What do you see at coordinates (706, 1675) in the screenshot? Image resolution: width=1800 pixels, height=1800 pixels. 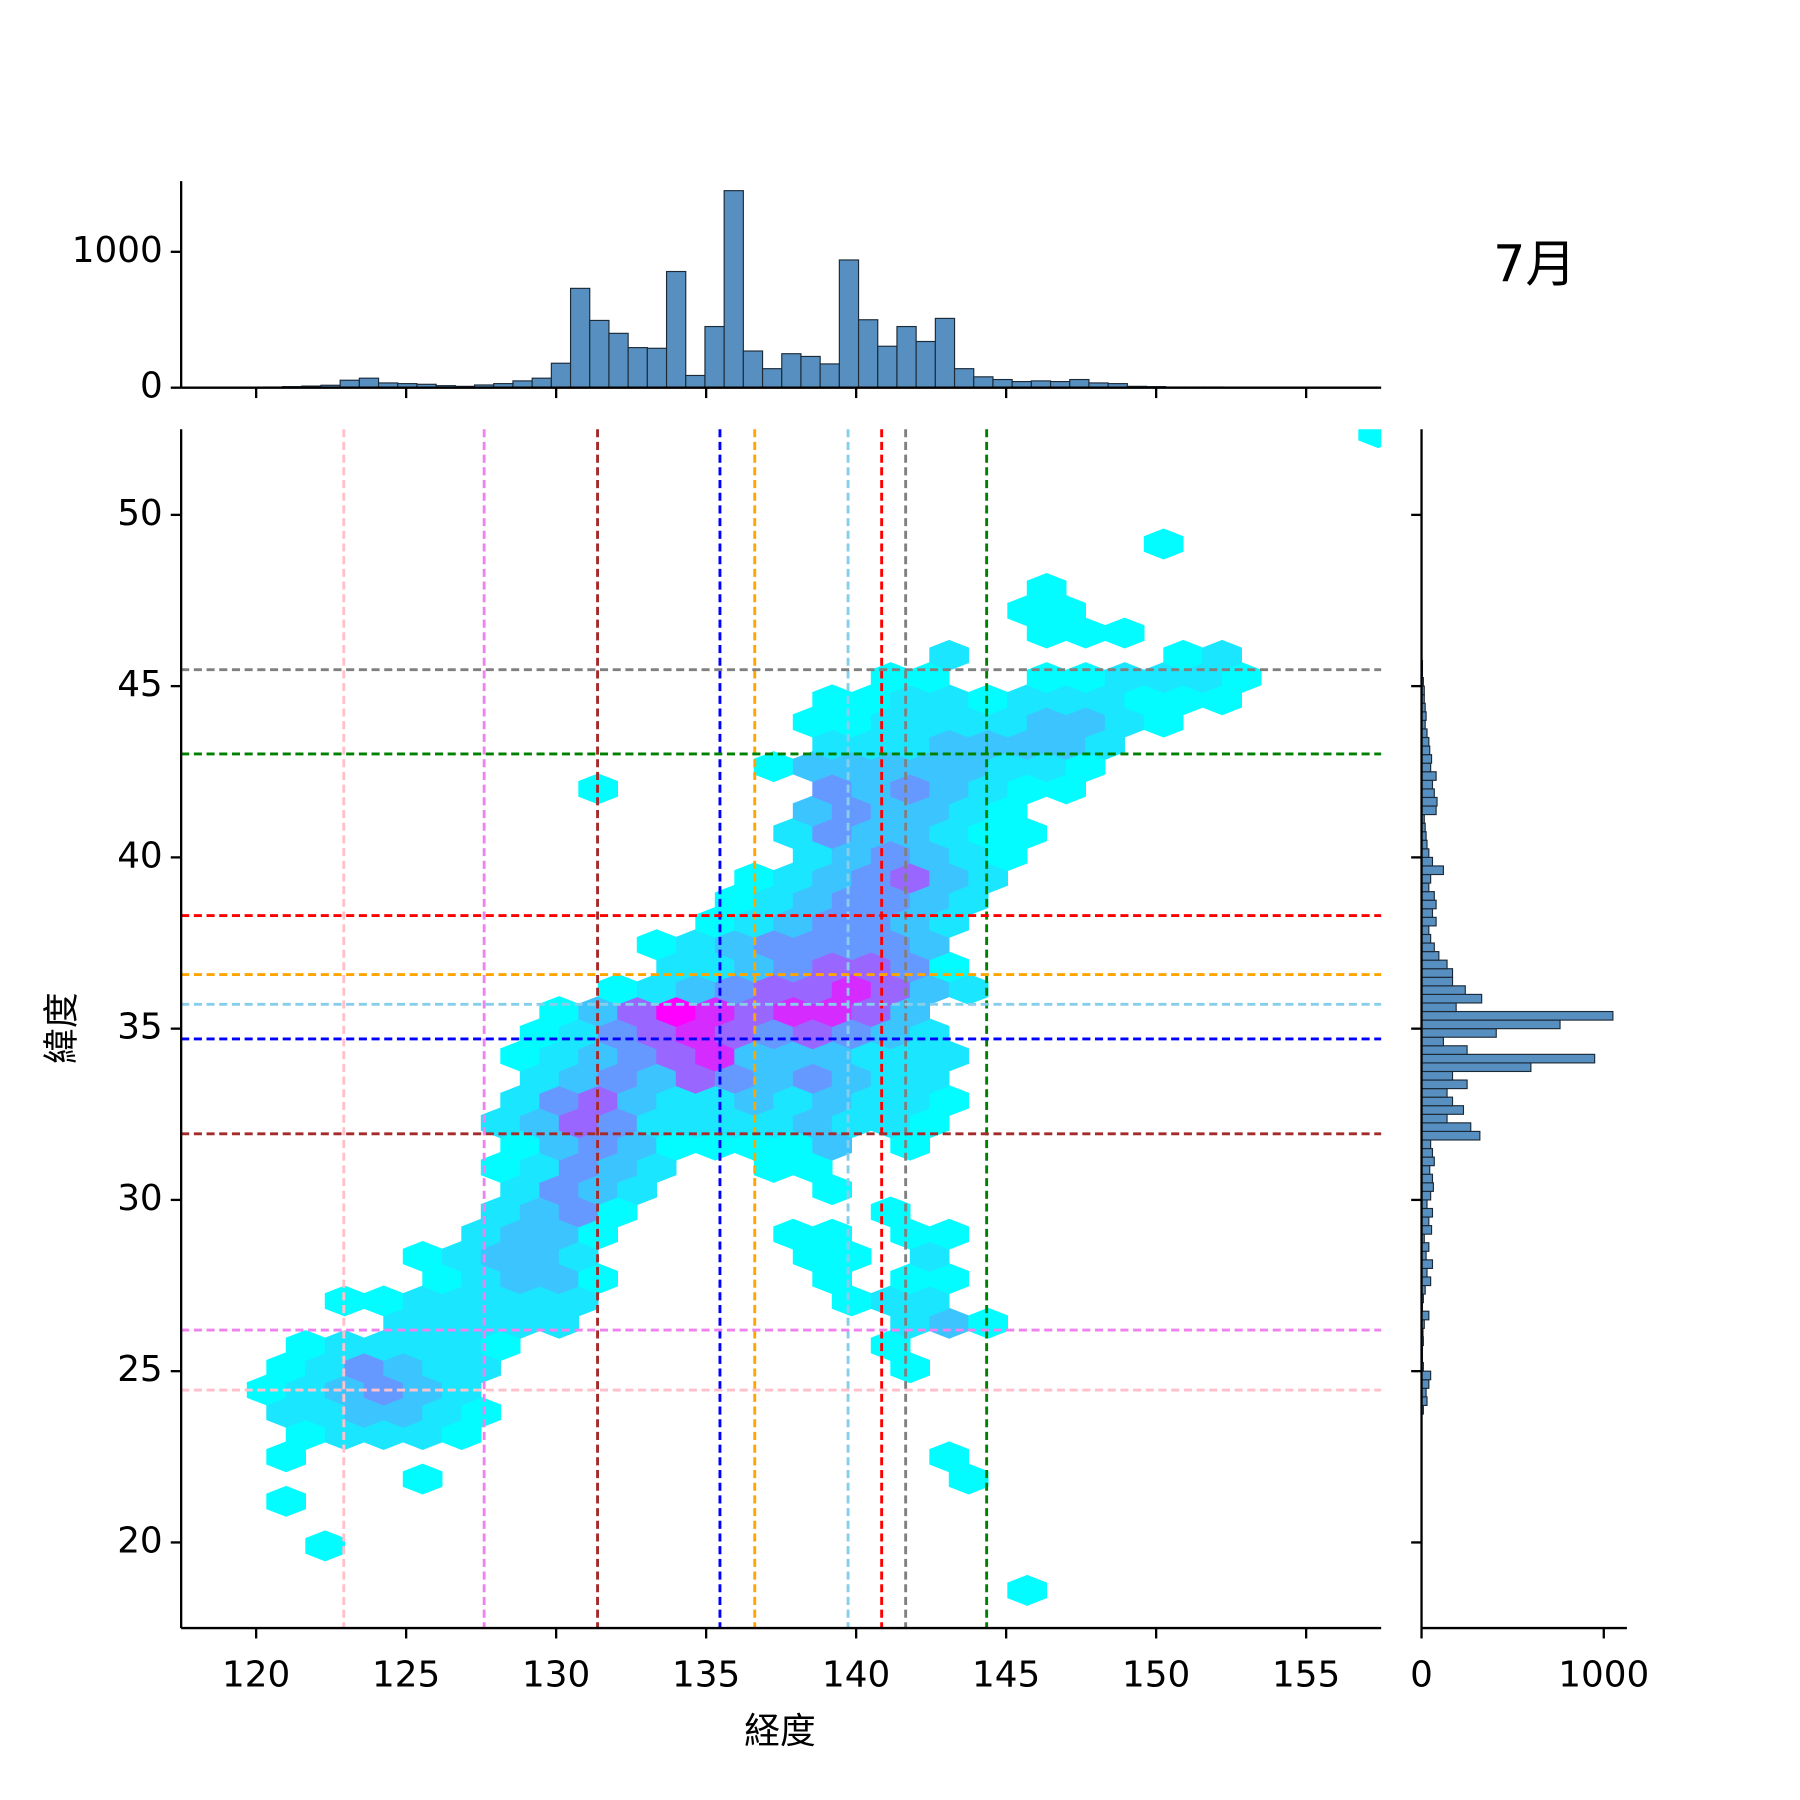 I see `x-tick-label: 135` at bounding box center [706, 1675].